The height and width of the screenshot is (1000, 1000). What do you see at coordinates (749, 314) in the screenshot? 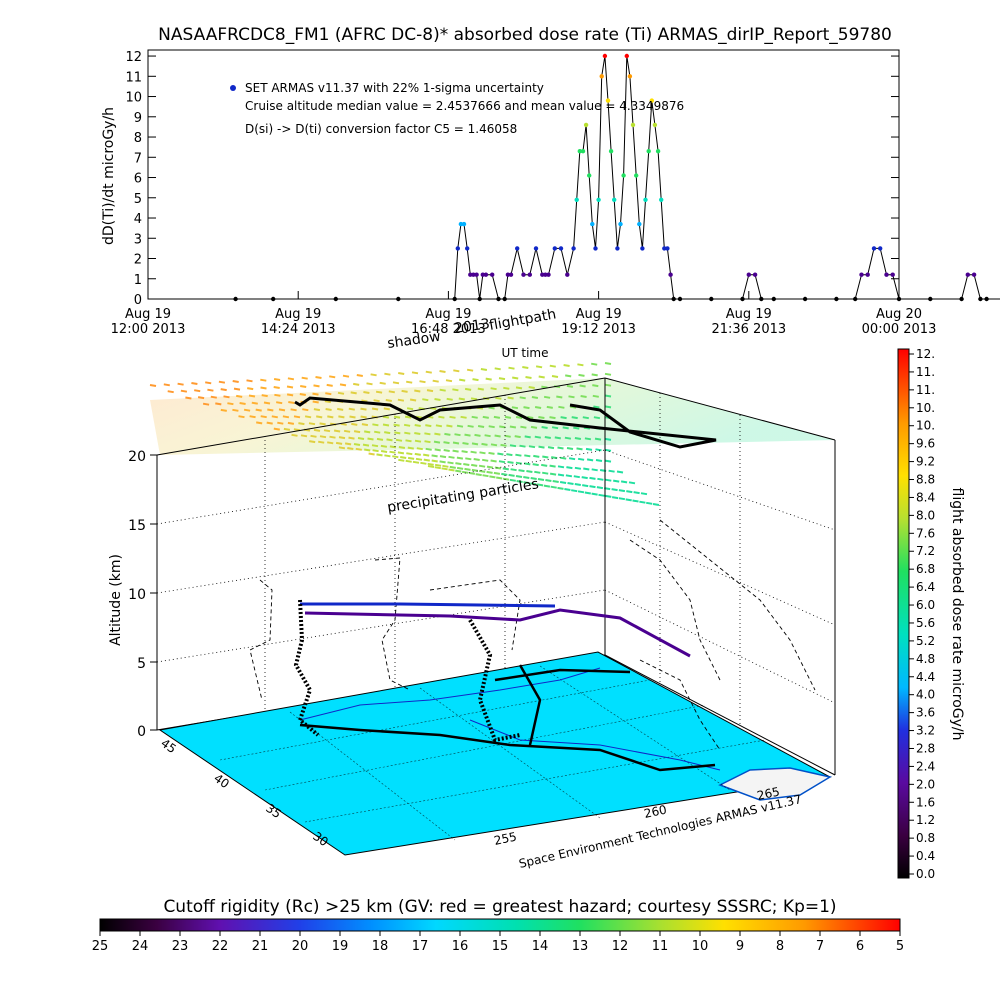
I see `x-tick-label-top: Aug 19` at bounding box center [749, 314].